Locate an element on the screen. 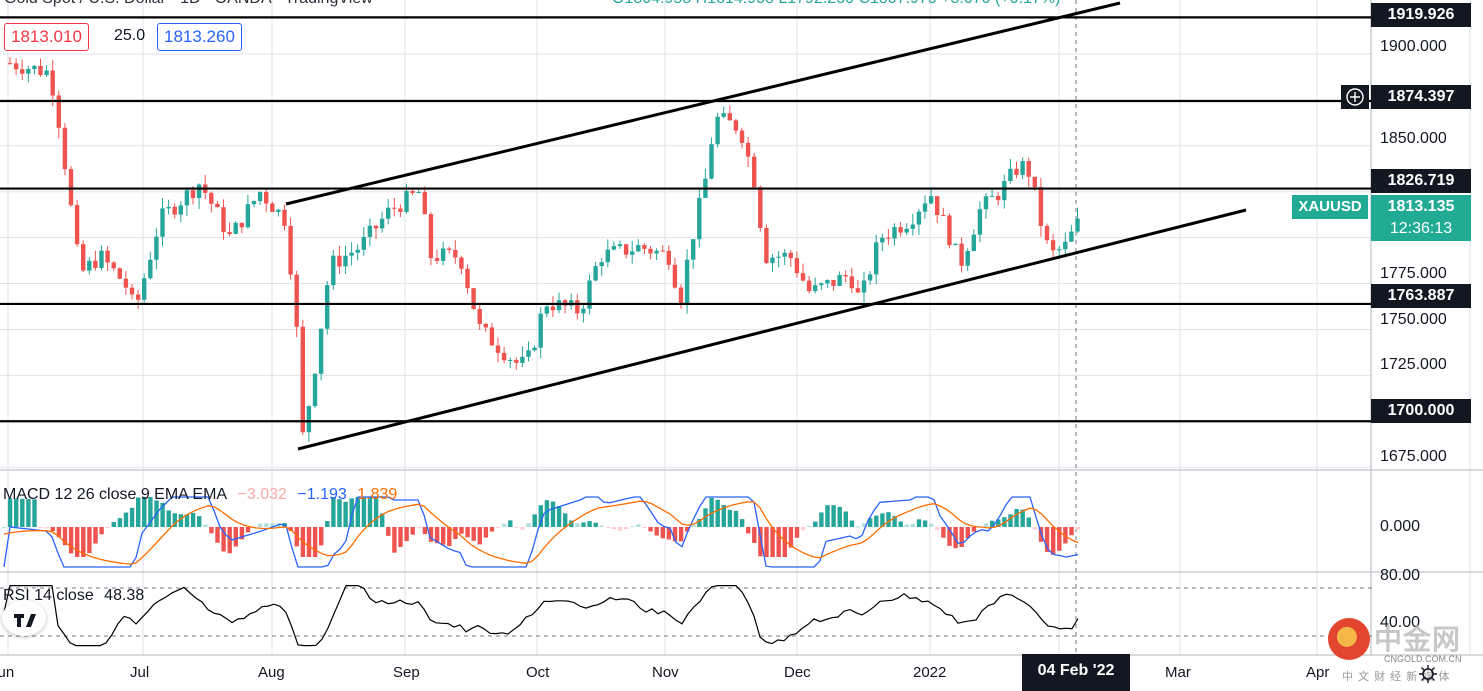 Image resolution: width=1483 pixels, height=691 pixels. time-label: Jun is located at coordinates (7, 672).